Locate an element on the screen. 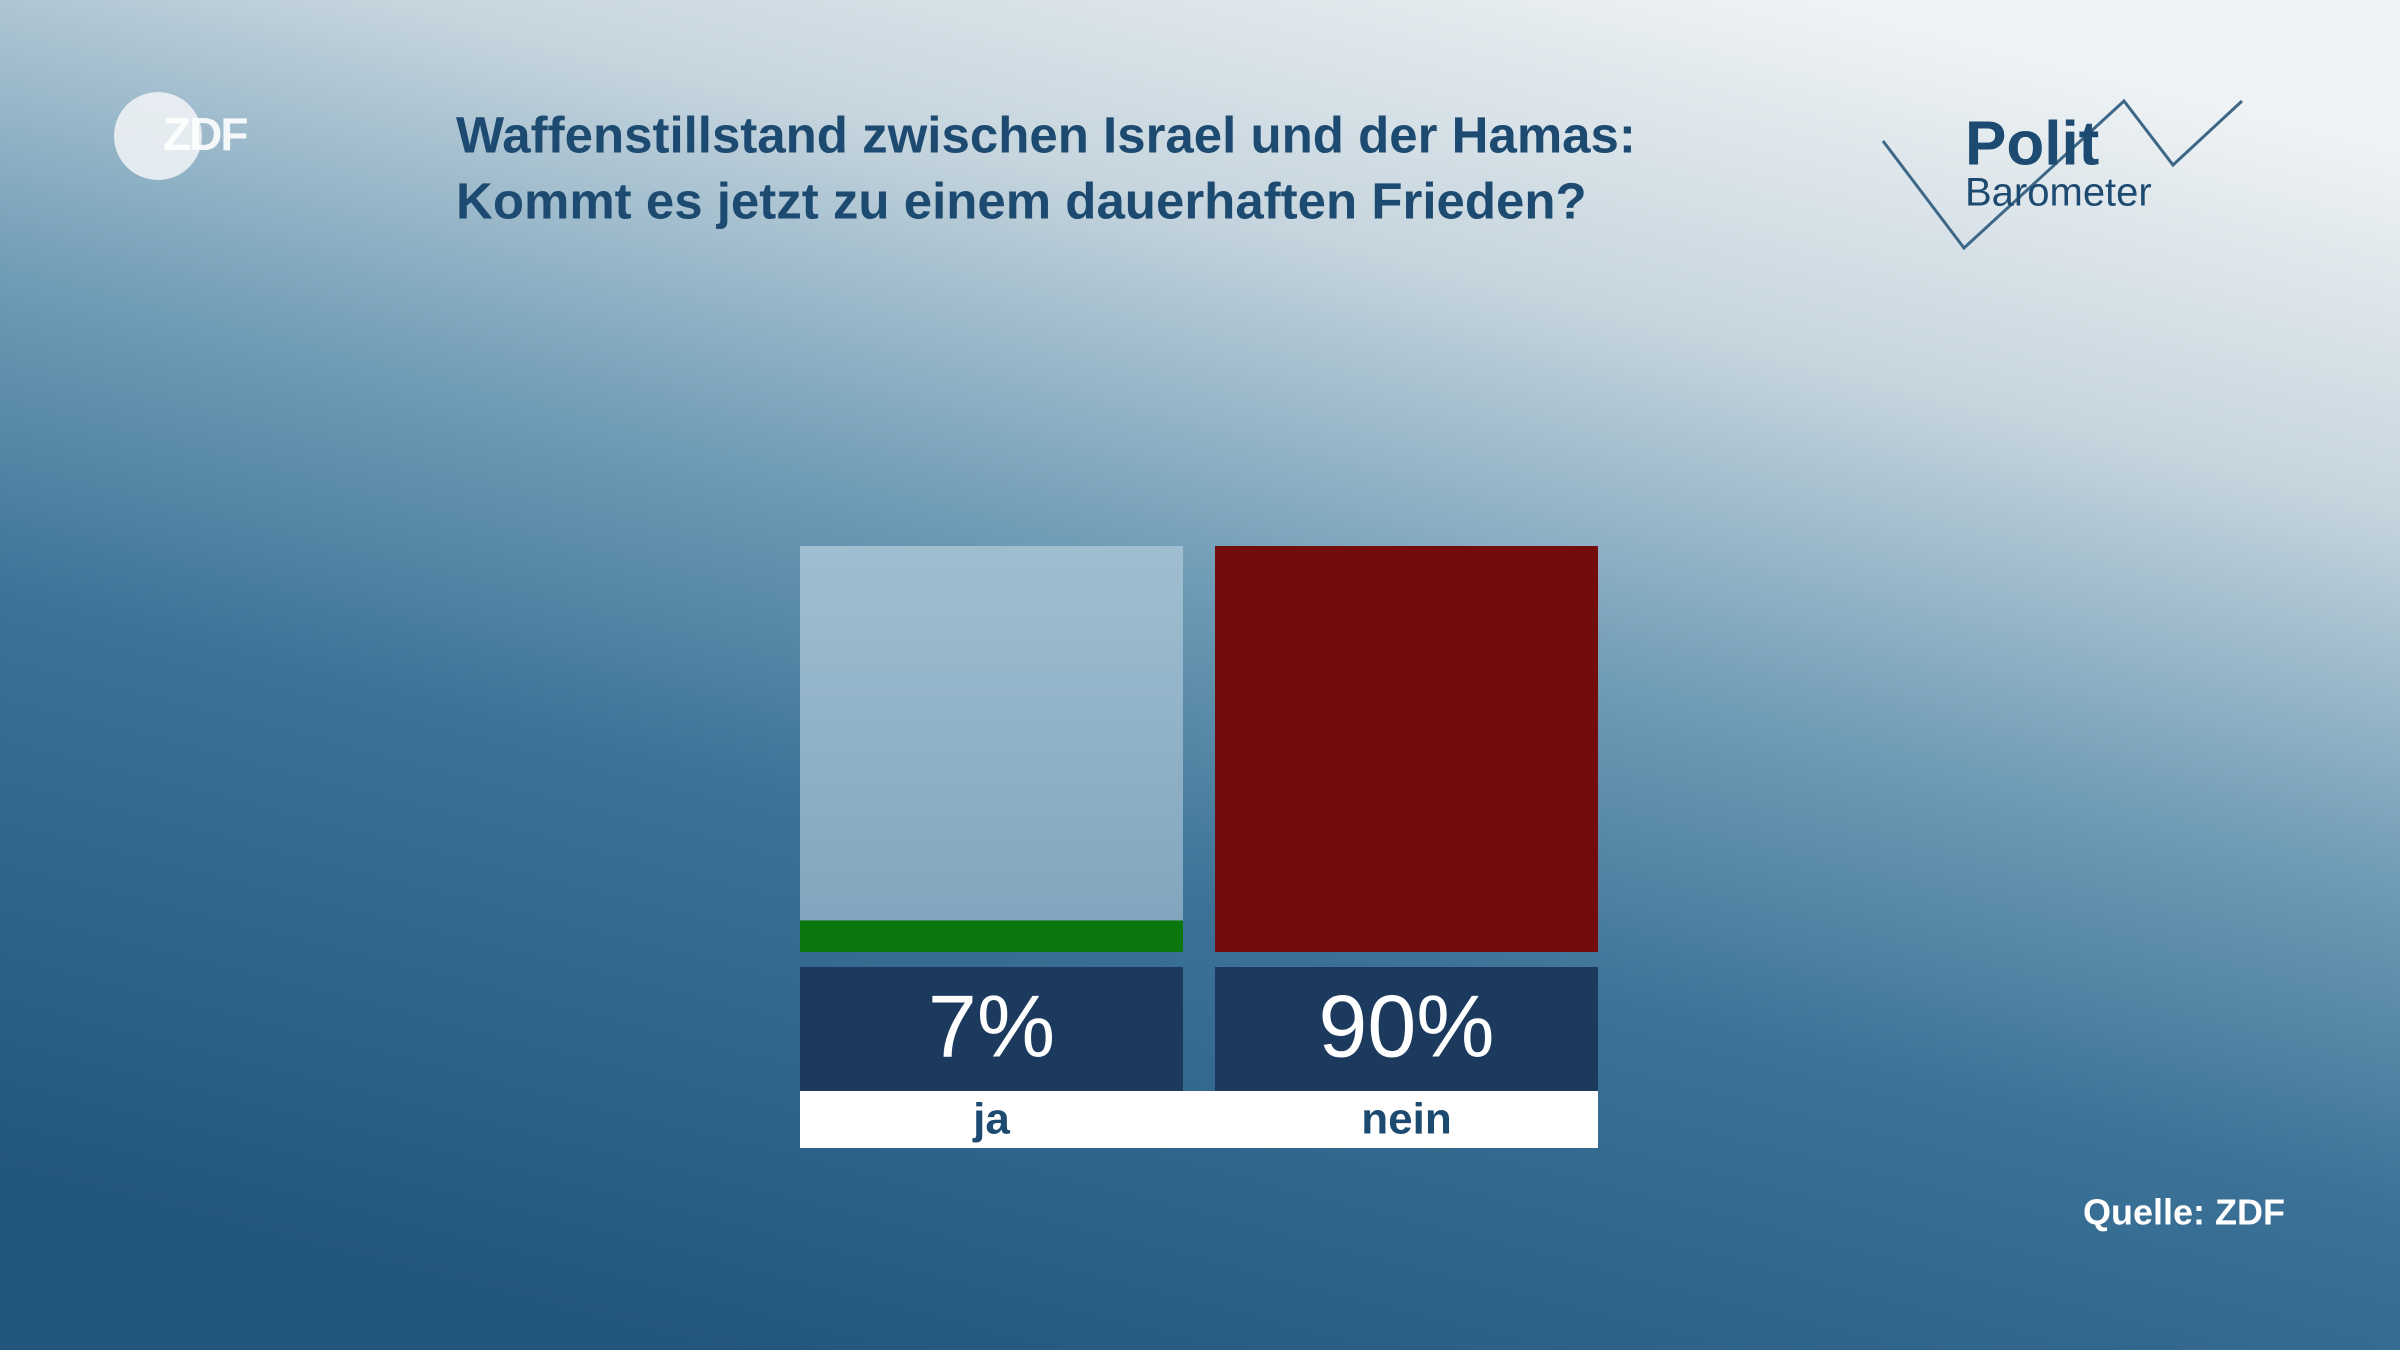  logo-circle is located at coordinates (158, 136).